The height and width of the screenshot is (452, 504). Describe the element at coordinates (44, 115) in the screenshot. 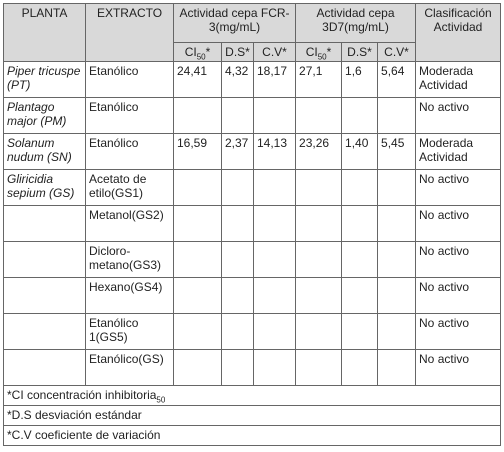

I see `plant-cell: Plantago major (PM)` at that location.